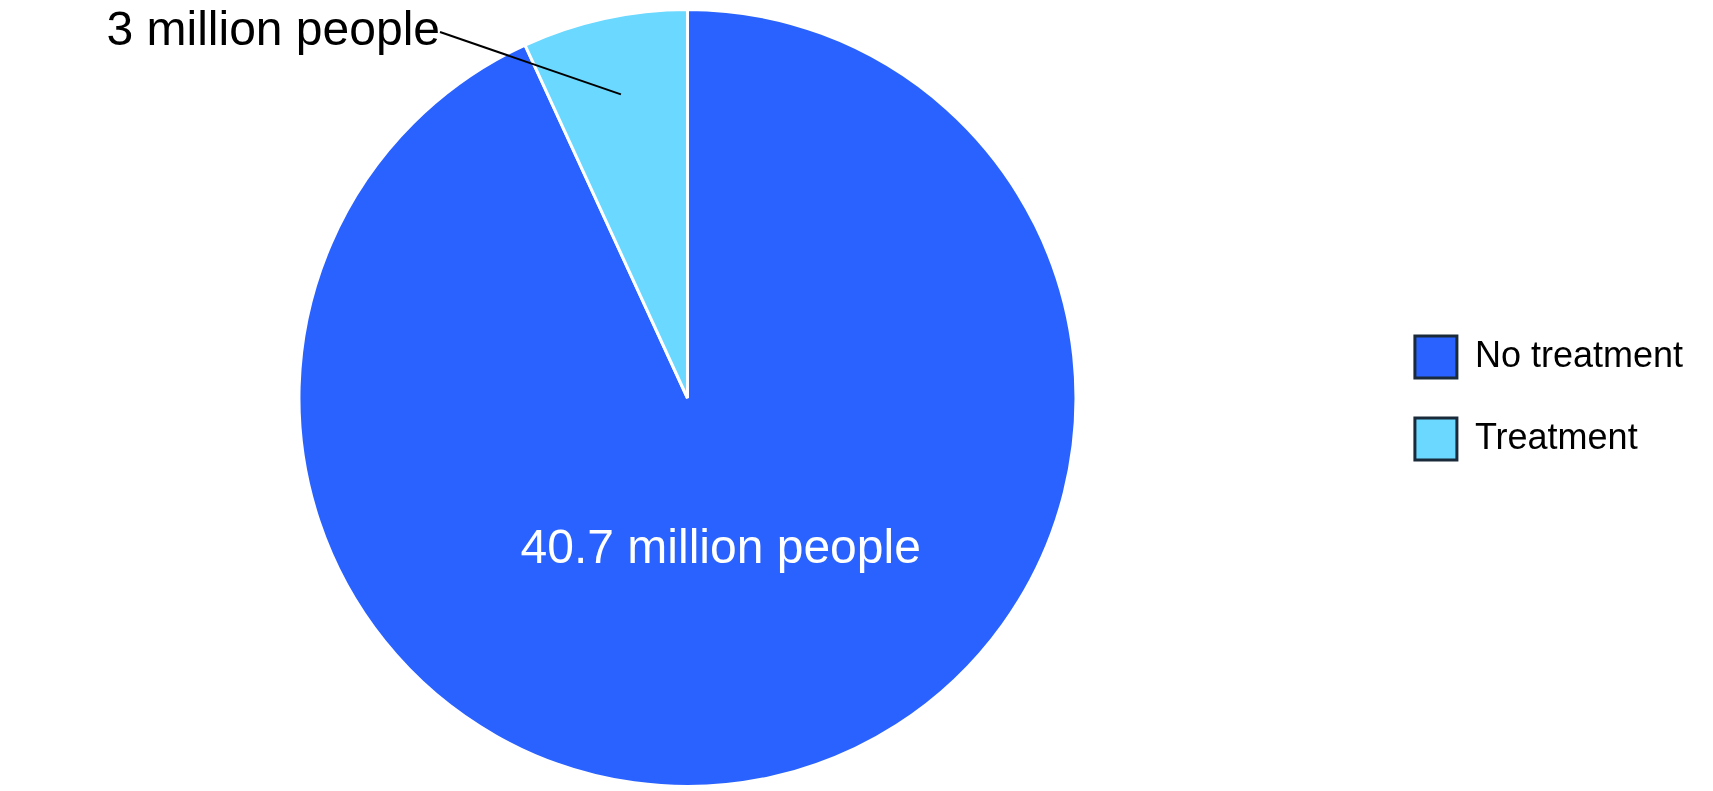  What do you see at coordinates (1578, 354) in the screenshot?
I see `legend-label: No treatment` at bounding box center [1578, 354].